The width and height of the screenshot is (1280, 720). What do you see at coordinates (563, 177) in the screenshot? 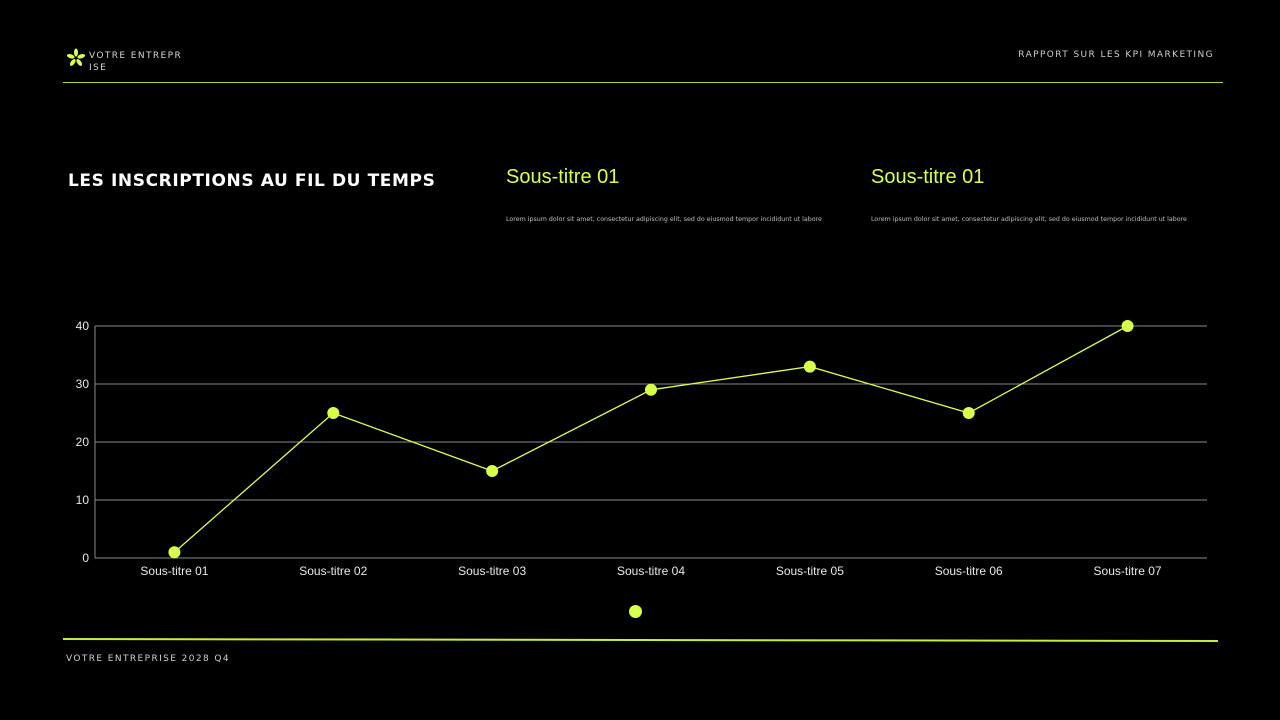
I see `subsection-1-heading: Sous-titre 01` at bounding box center [563, 177].